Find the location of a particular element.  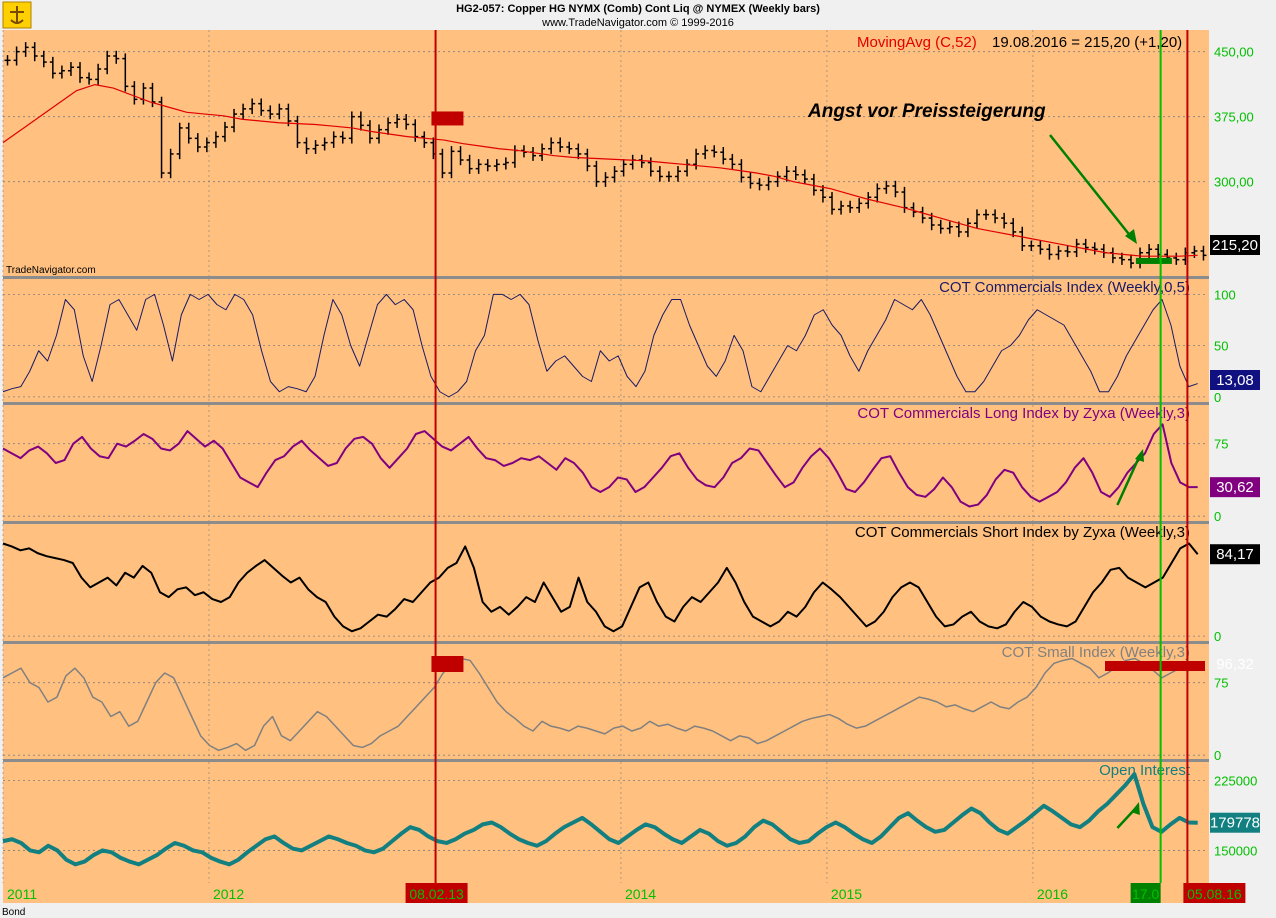

y-tick-label: 300,00 is located at coordinates (1234, 182).